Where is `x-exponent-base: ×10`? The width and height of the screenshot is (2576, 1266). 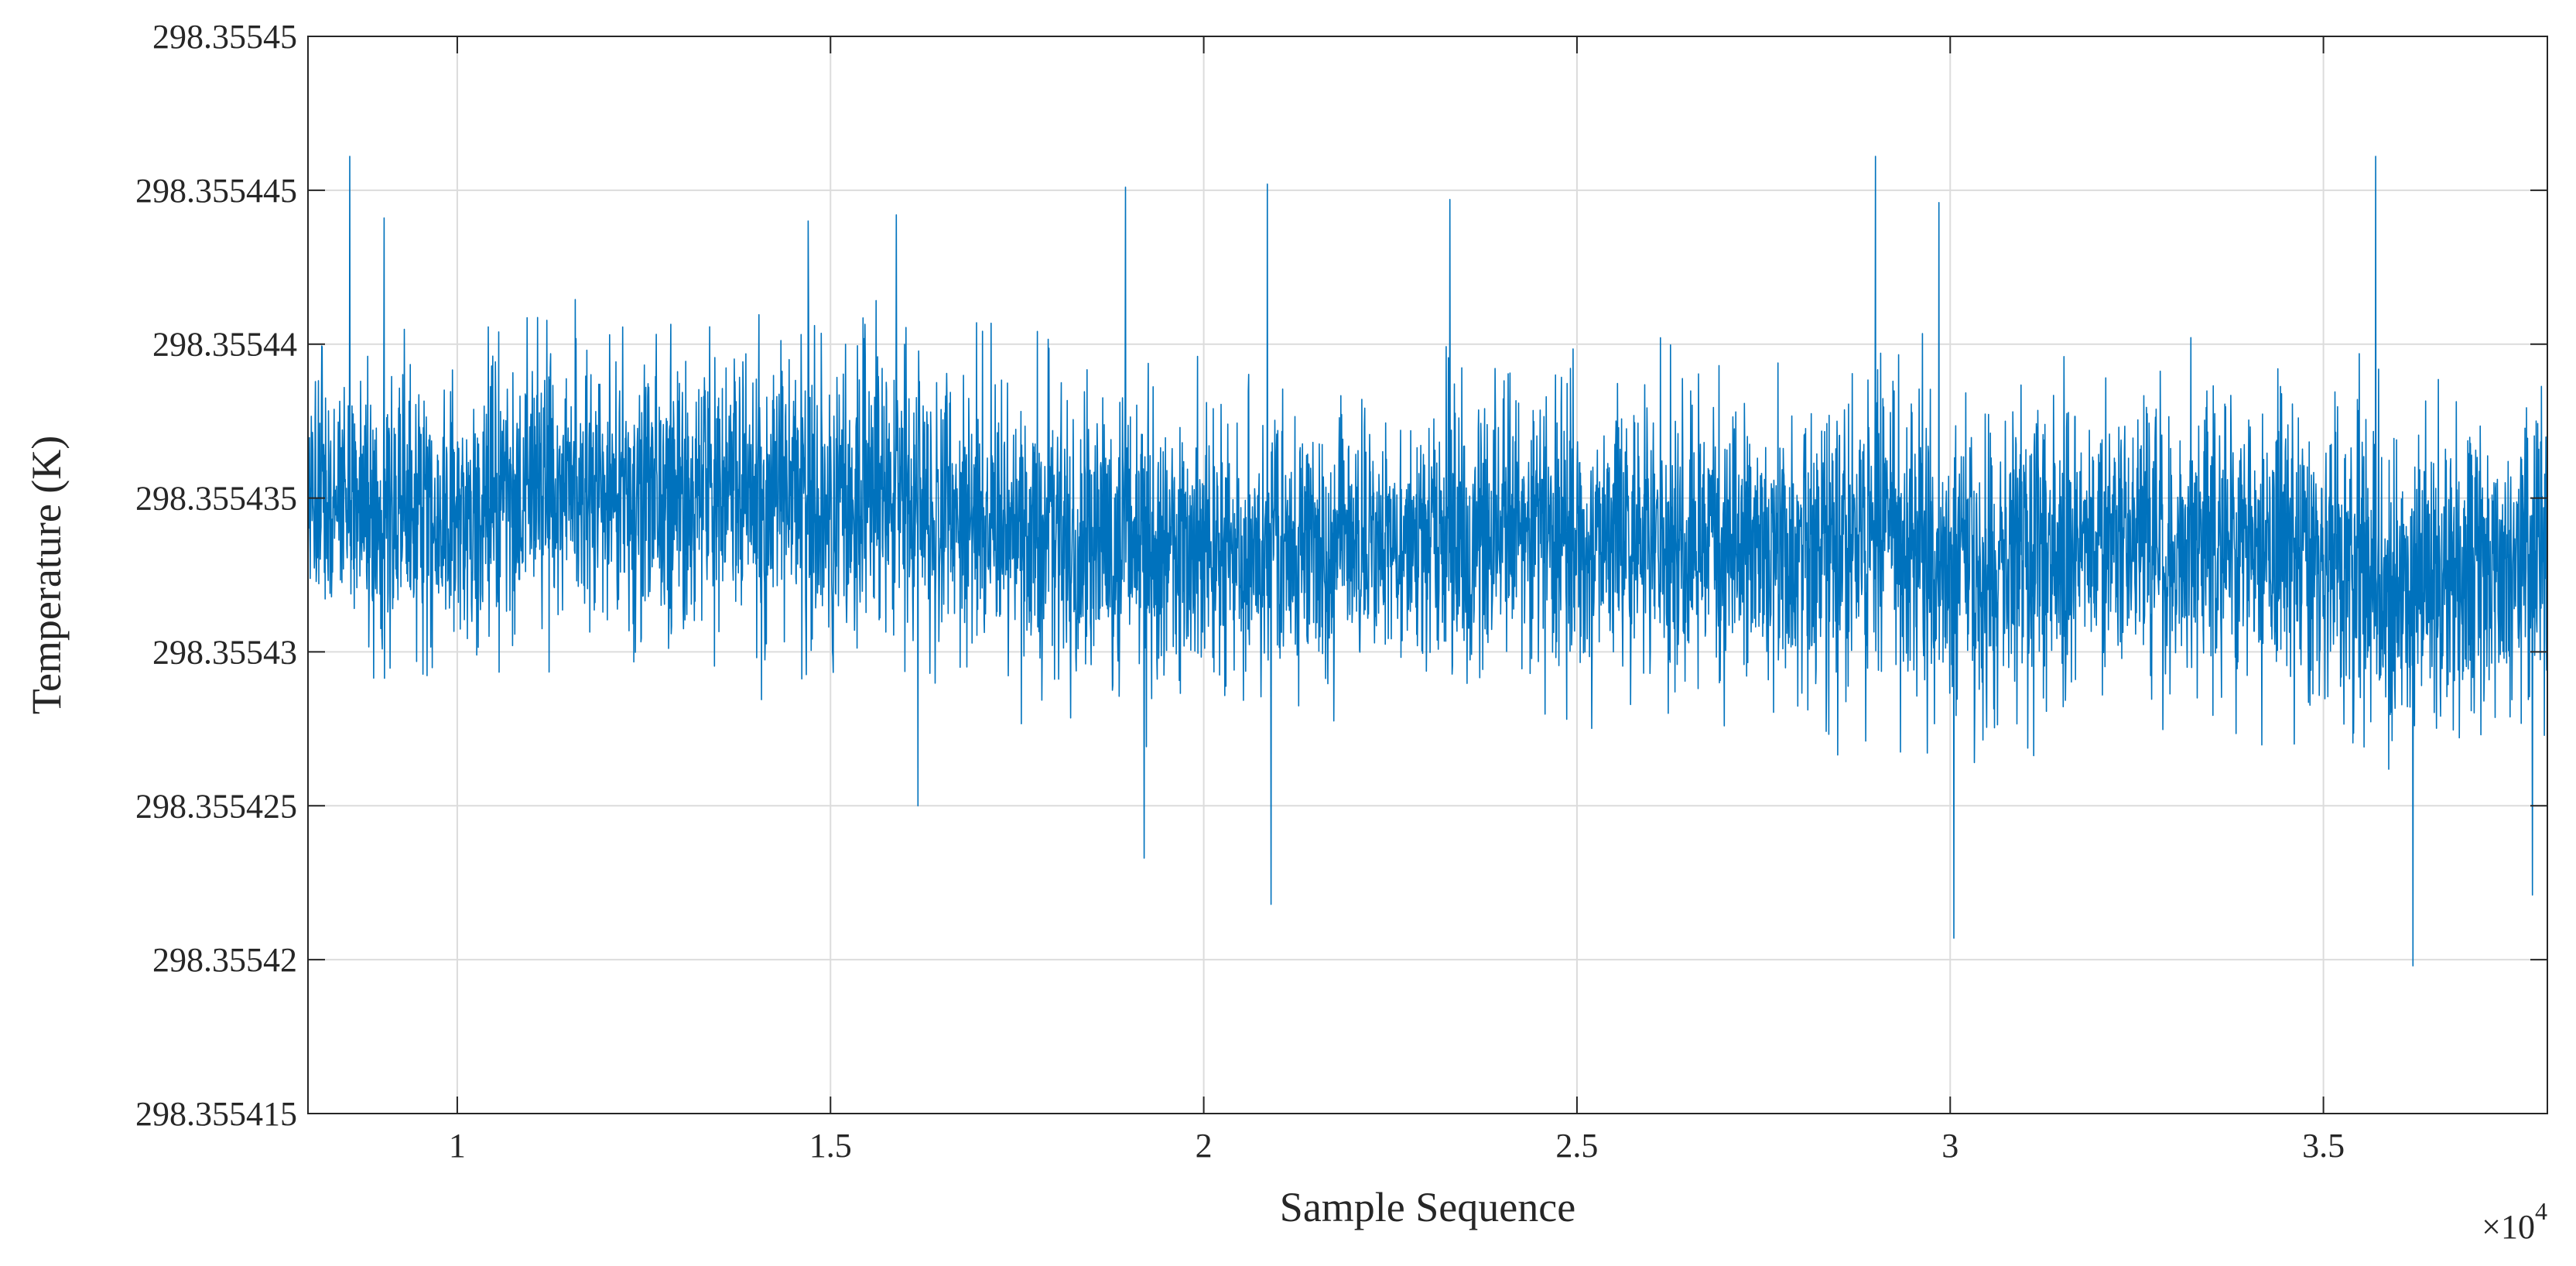 x-exponent-base: ×10 is located at coordinates (2508, 1227).